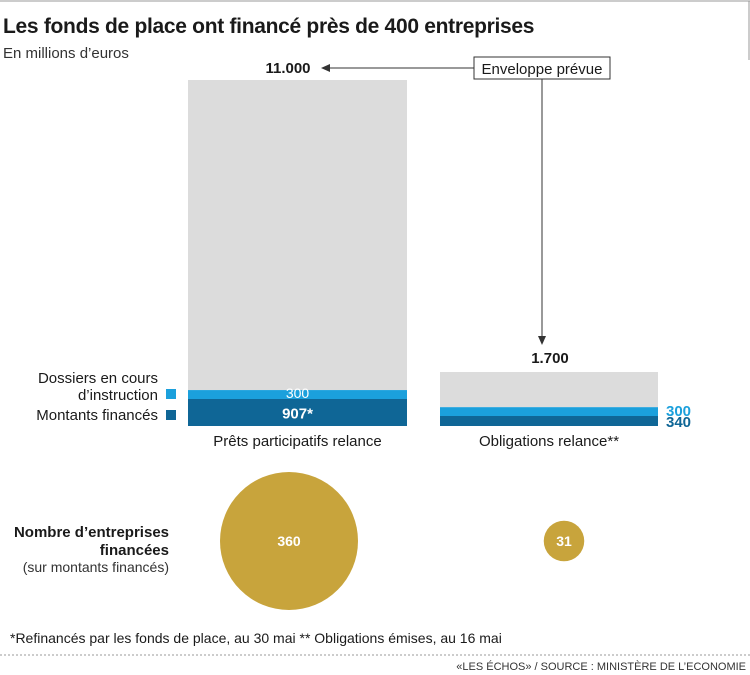  I want to click on legend-instruction-line1: Dossiers en cours, so click(98, 378).